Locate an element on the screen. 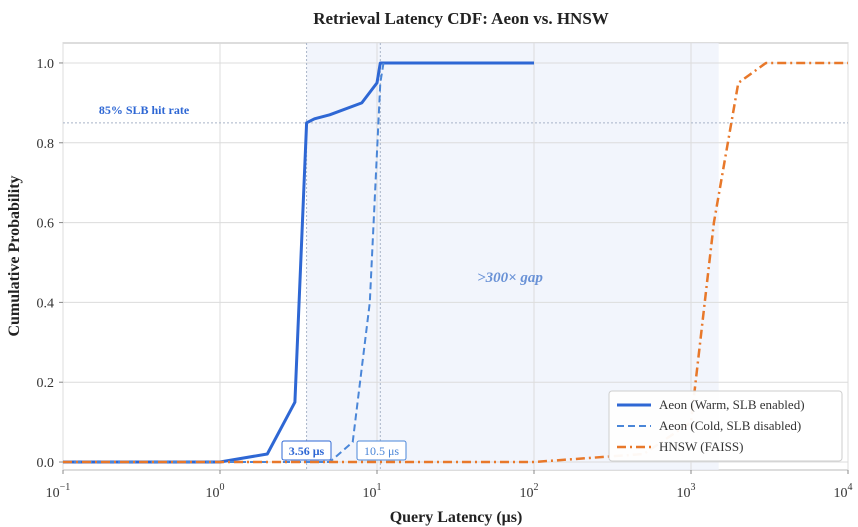  x-tick-label: 10⁰ is located at coordinates (215, 491).